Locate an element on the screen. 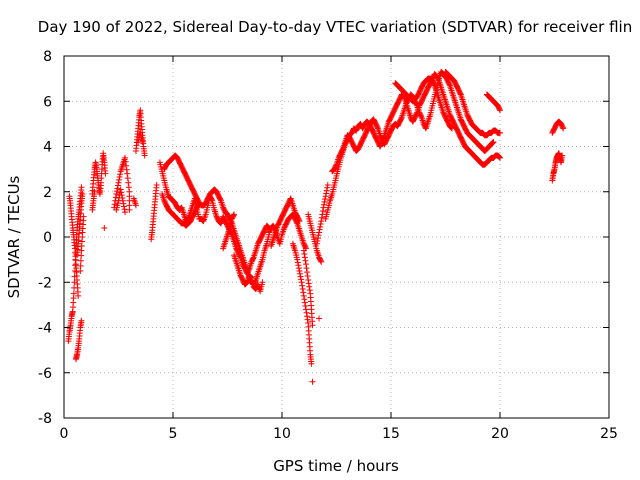 Image resolution: width=640 pixels, height=480 pixels. y-tick-label: -6 is located at coordinates (45, 374).